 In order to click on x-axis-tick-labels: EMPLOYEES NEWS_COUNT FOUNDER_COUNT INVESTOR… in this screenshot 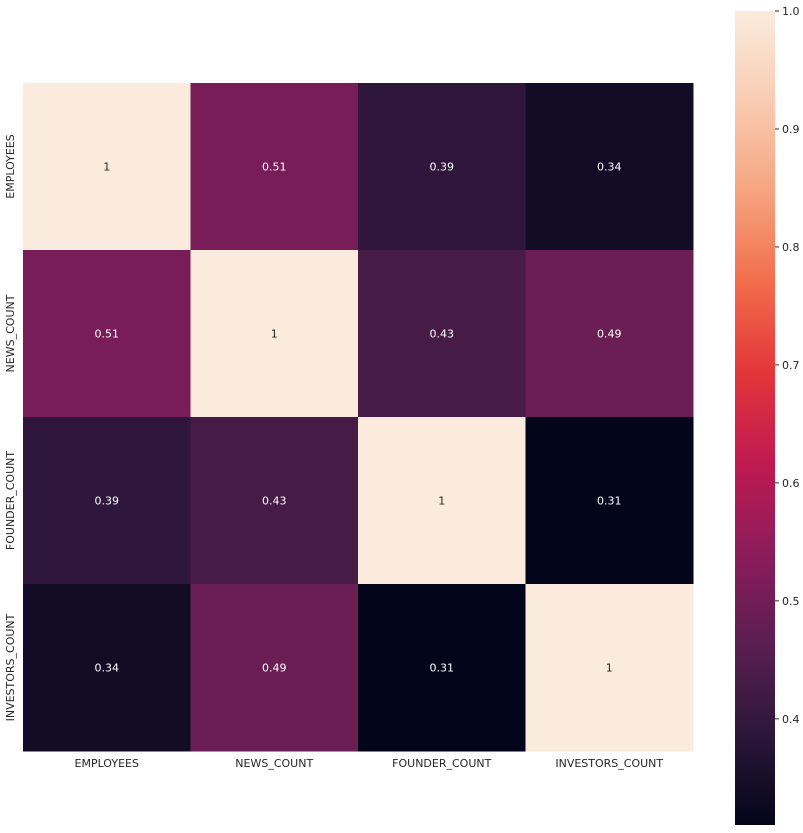, I will do `click(369, 763)`.